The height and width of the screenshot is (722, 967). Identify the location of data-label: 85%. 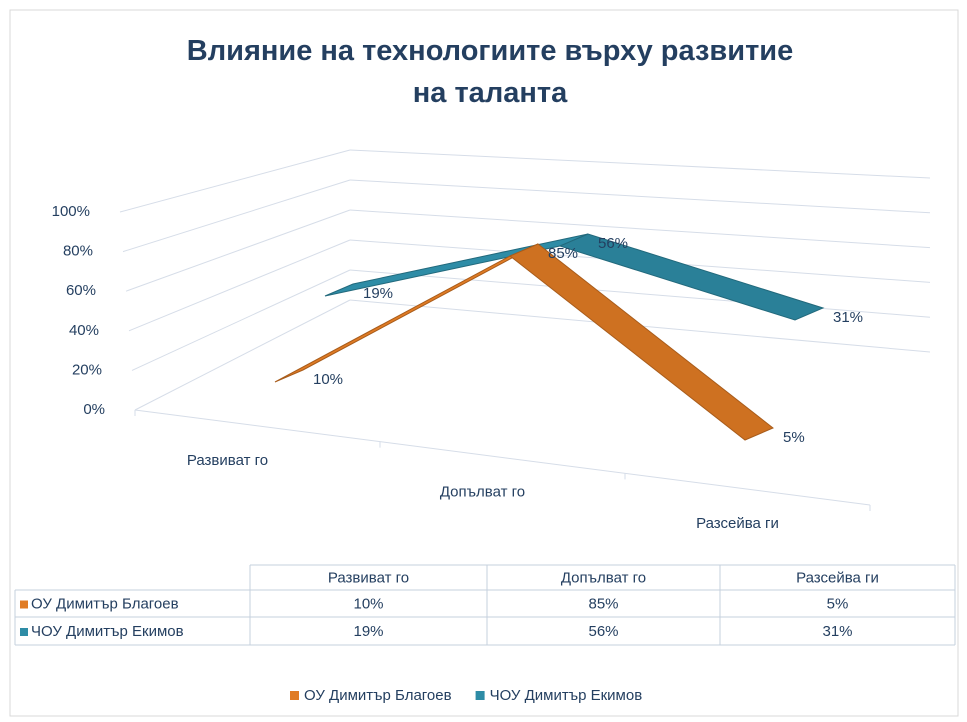
(563, 253).